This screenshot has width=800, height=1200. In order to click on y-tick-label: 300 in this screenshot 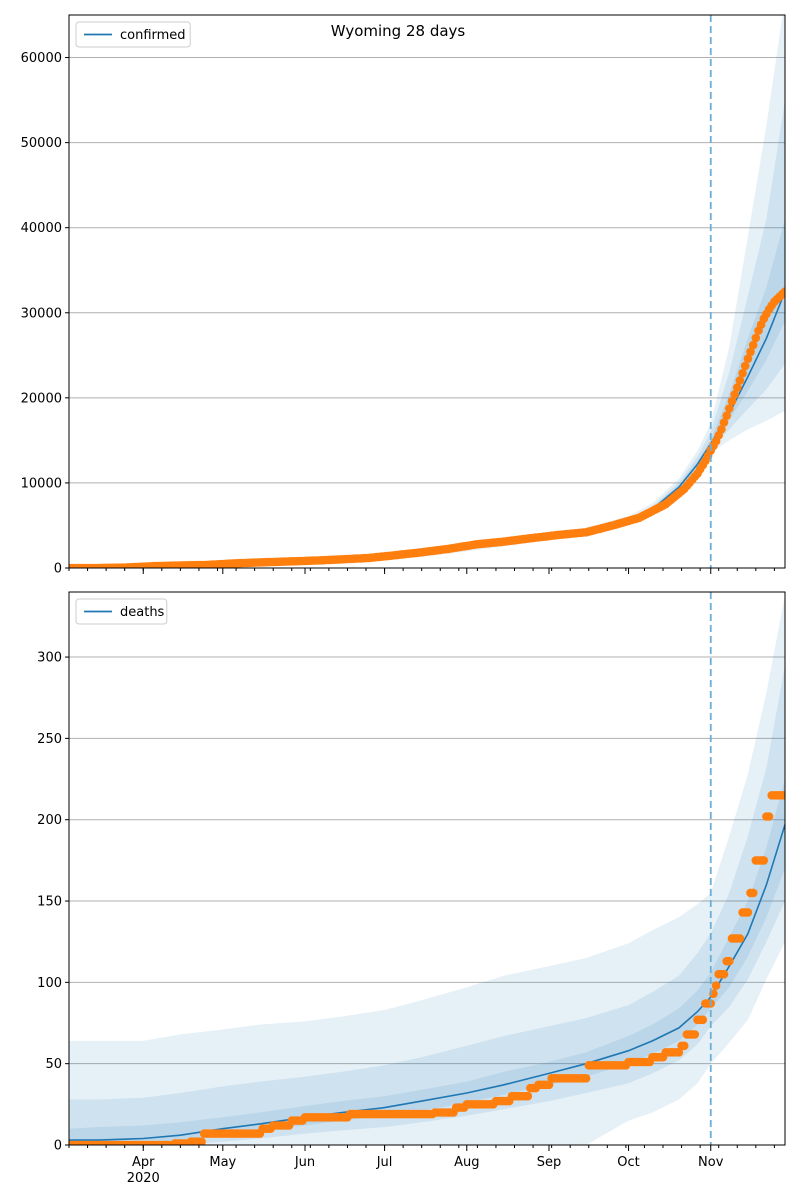, I will do `click(49, 658)`.